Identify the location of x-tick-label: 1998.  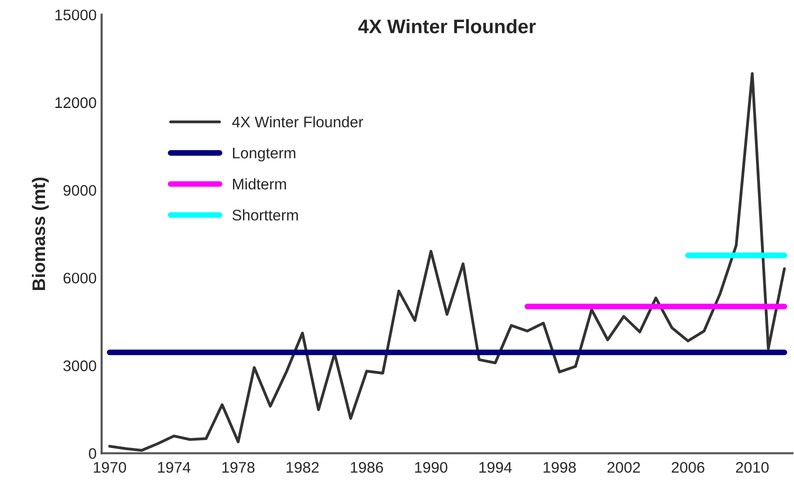
(560, 467).